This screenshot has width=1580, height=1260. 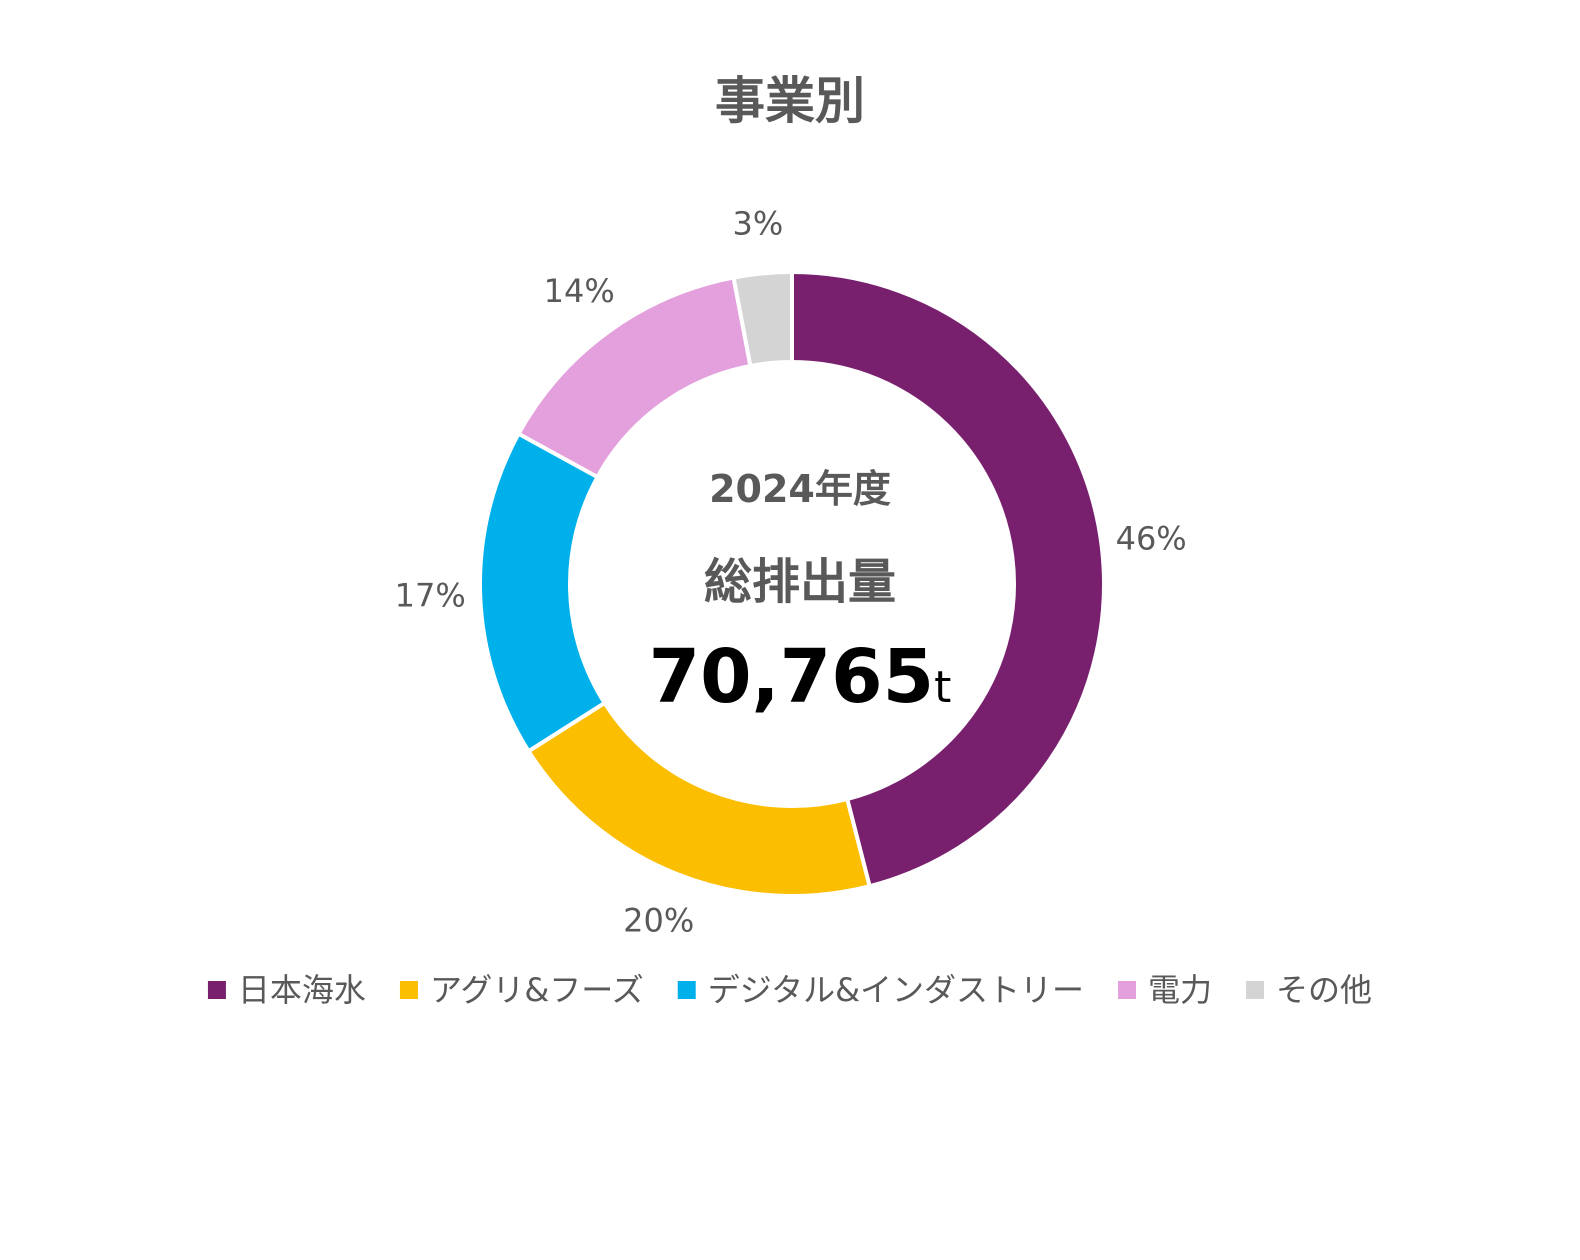 What do you see at coordinates (790, 101) in the screenshot?
I see `chart-title: 事業別` at bounding box center [790, 101].